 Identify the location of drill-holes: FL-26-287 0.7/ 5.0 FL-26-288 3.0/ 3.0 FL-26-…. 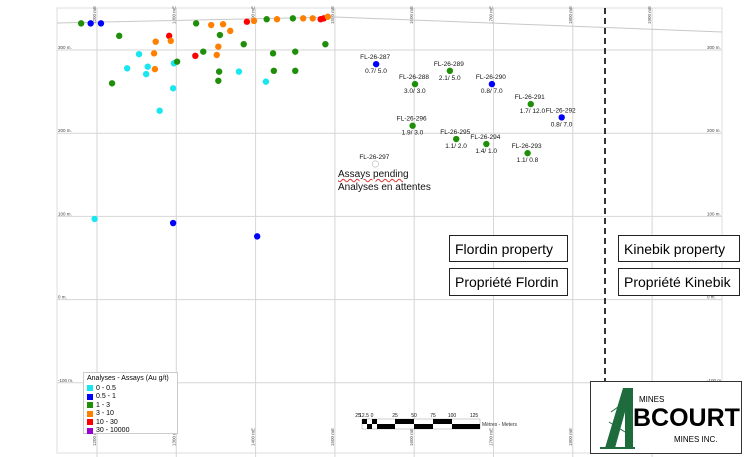
(467, 111).